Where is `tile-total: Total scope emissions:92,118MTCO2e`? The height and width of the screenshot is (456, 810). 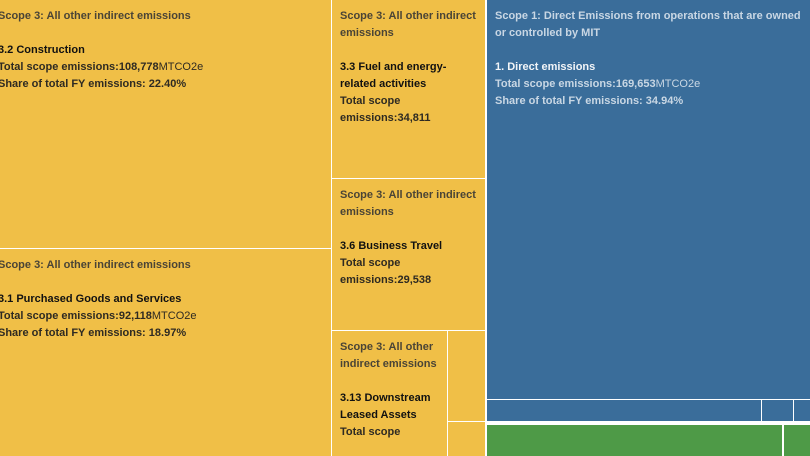 tile-total: Total scope emissions:92,118MTCO2e is located at coordinates (98, 316).